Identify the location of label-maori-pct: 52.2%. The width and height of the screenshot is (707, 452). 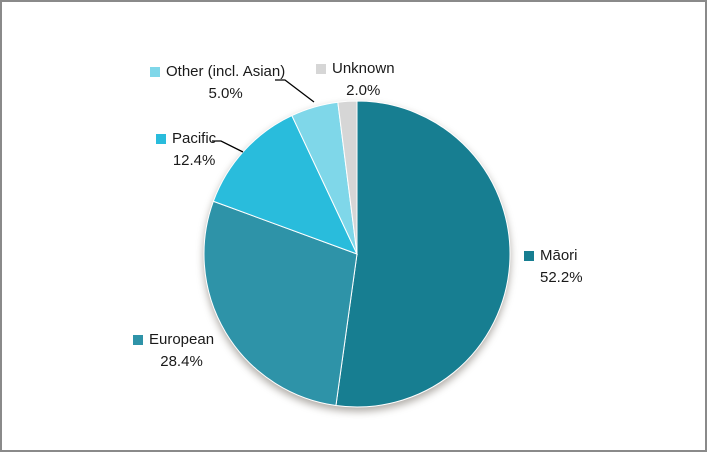
(561, 277).